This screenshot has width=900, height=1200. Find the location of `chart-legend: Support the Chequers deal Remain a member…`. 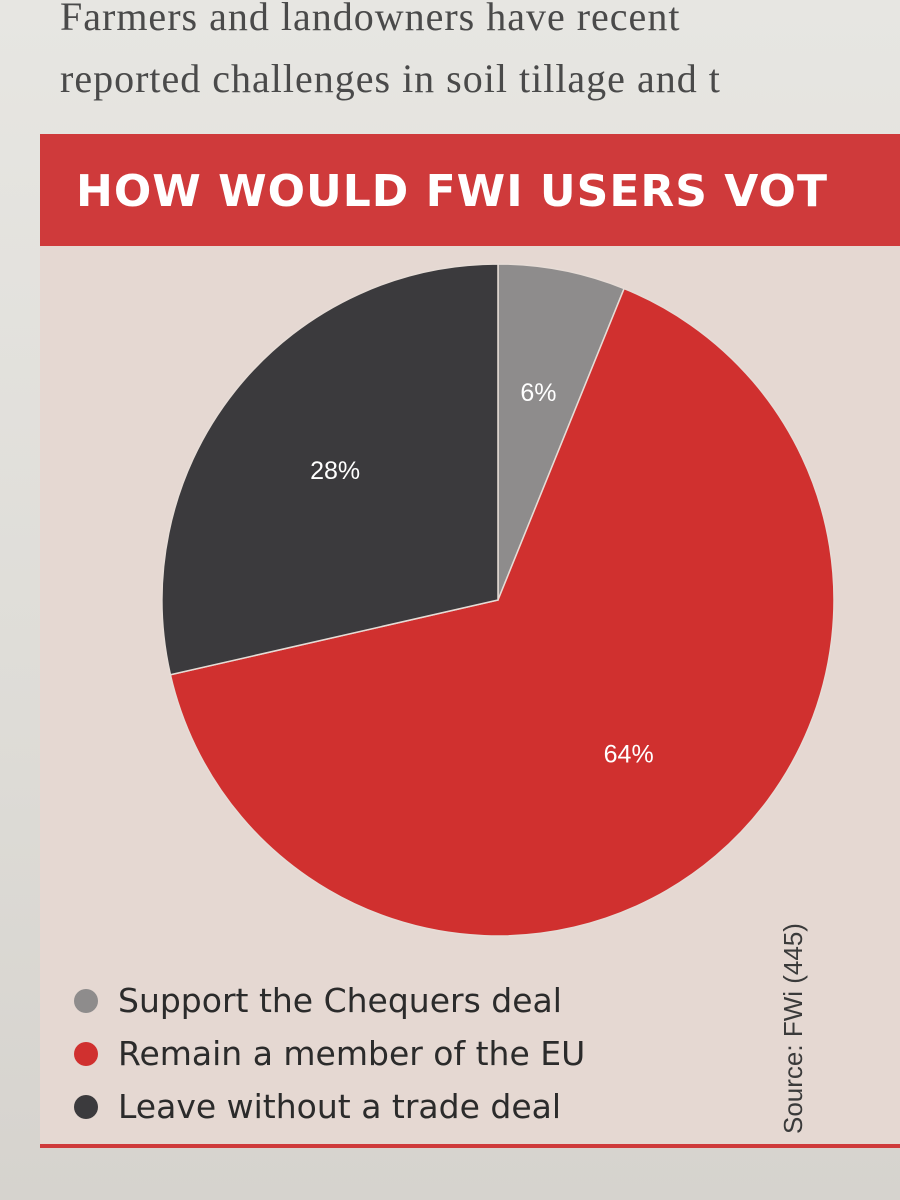

chart-legend: Support the Chequers deal Remain a member… is located at coordinates (329, 1053).